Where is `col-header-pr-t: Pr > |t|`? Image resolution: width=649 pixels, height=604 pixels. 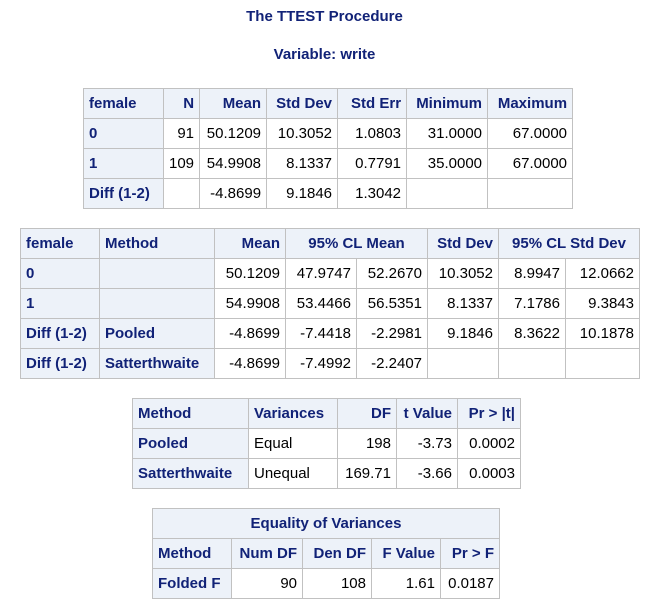 col-header-pr-t: Pr > |t| is located at coordinates (489, 413).